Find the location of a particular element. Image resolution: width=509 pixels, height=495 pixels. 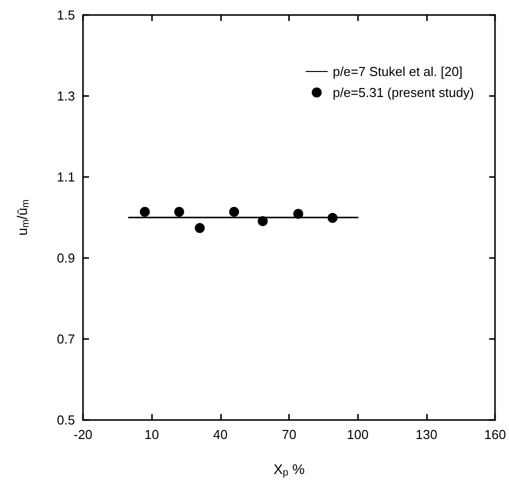

y-axis-title: um/ūm is located at coordinates (23, 217).